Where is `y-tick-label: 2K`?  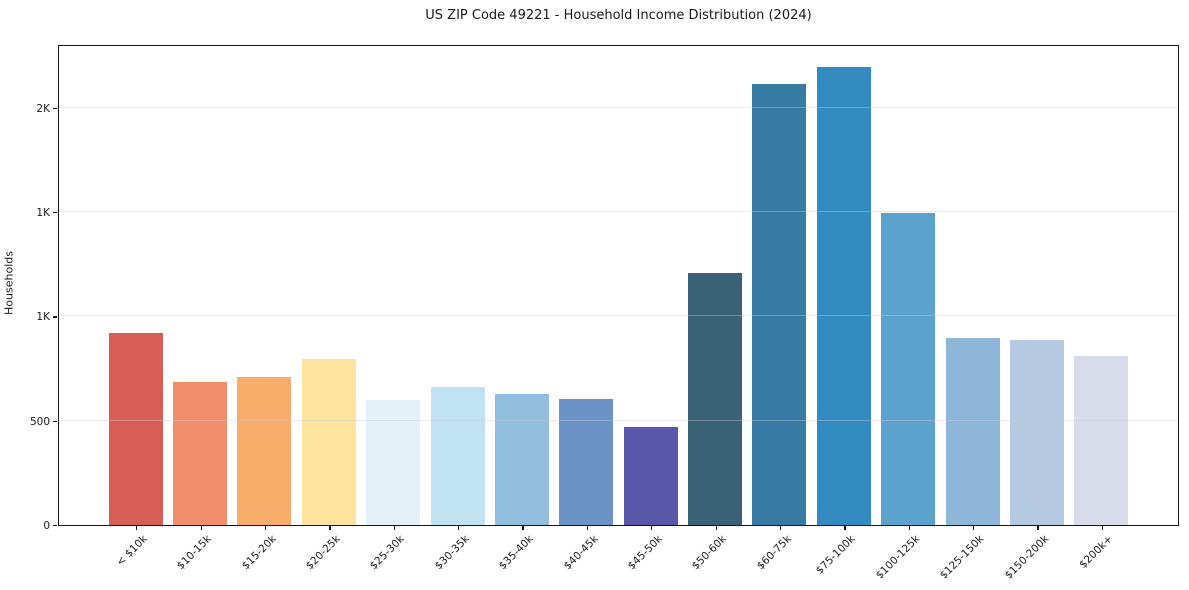 y-tick-label: 2K is located at coordinates (43, 108).